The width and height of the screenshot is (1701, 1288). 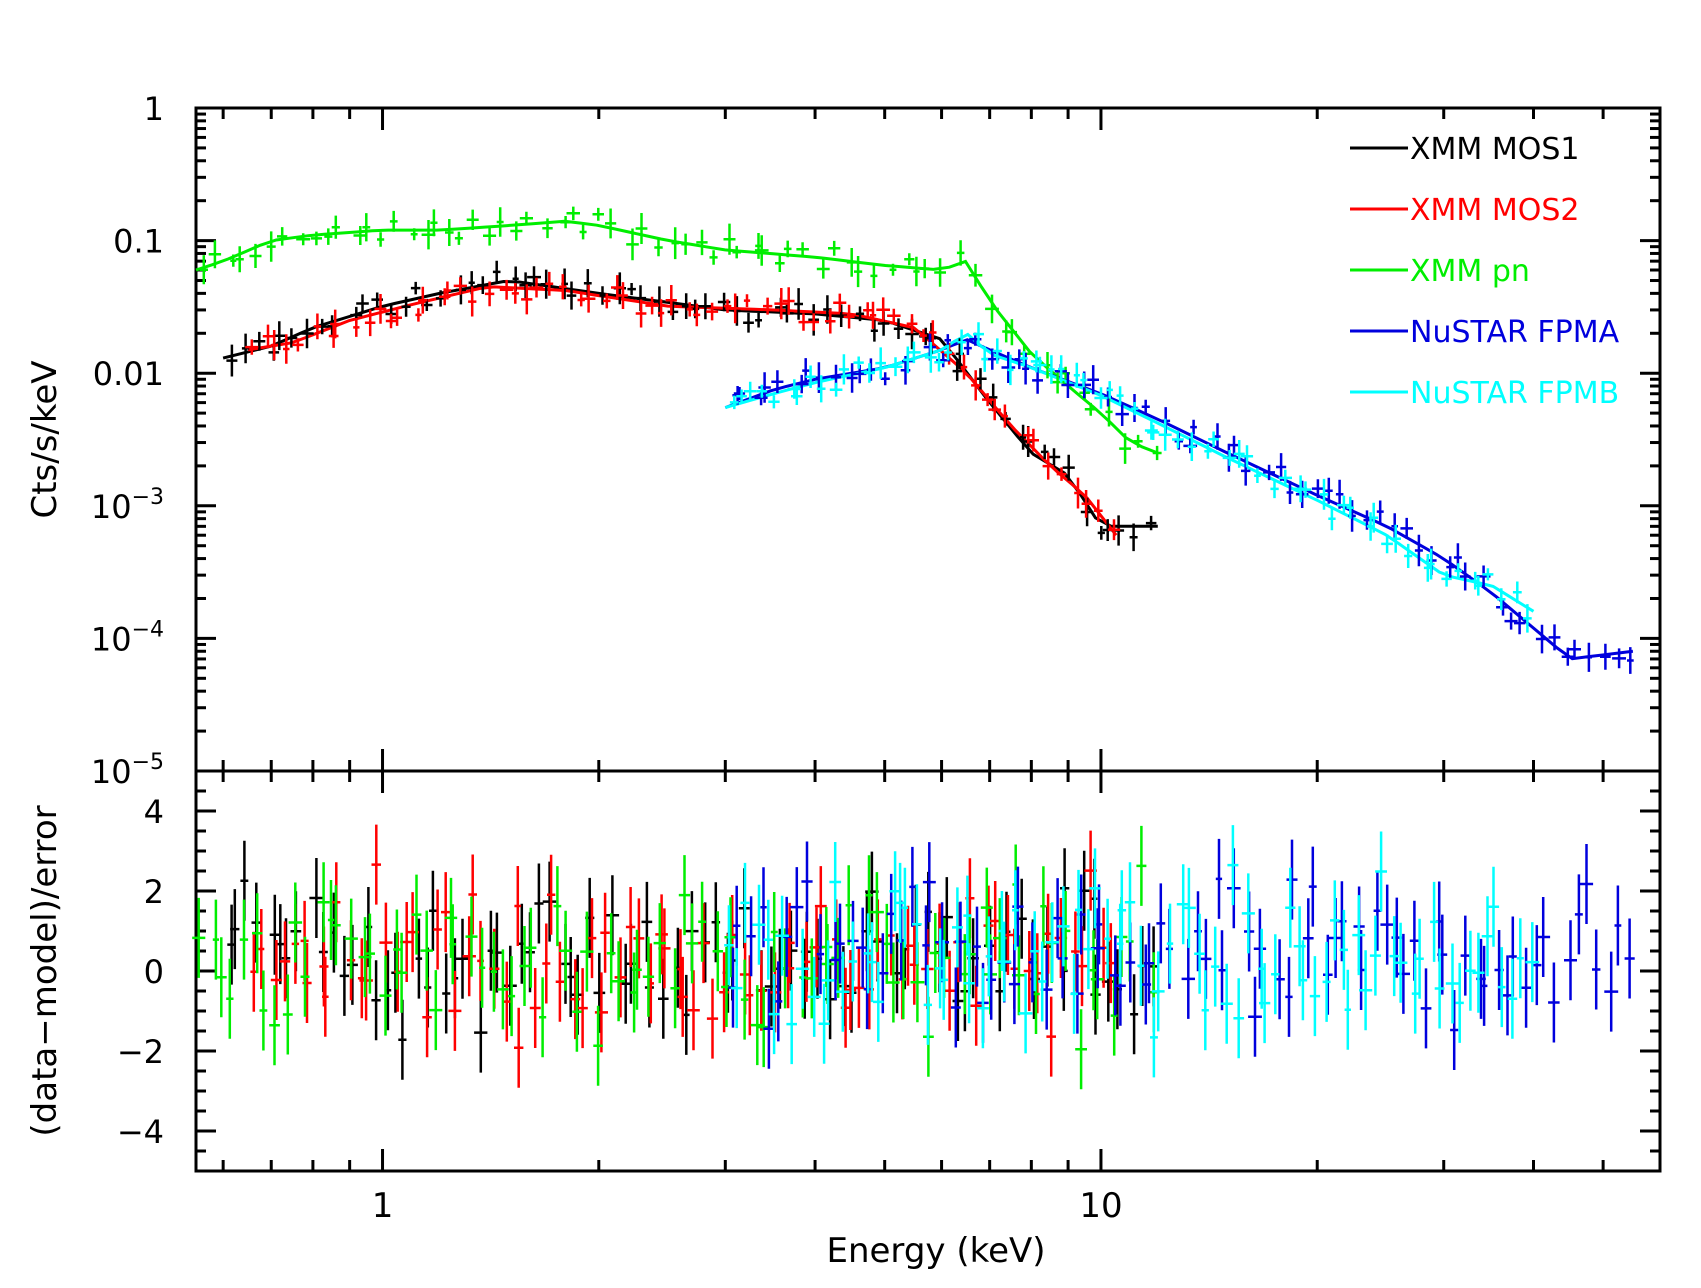 What do you see at coordinates (1100, 1206) in the screenshot?
I see `x-tick-label: 10` at bounding box center [1100, 1206].